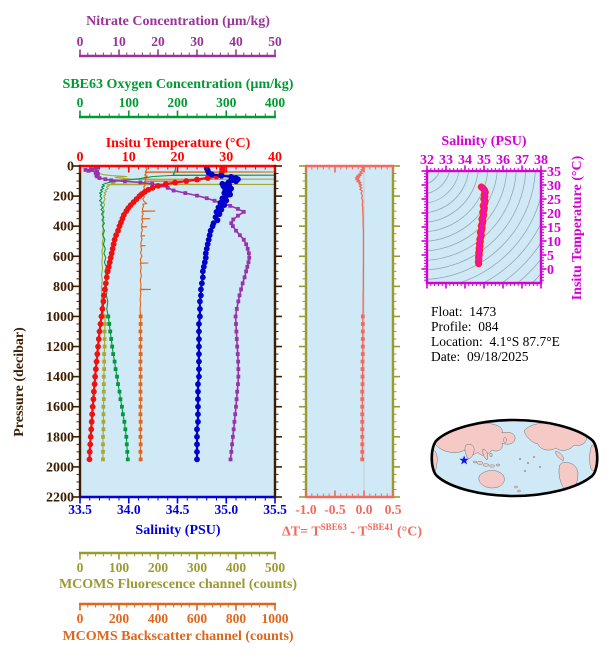 This screenshot has width=609, height=663. I want to click on salinity-axis-title: Salinity (PSU), so click(178, 530).